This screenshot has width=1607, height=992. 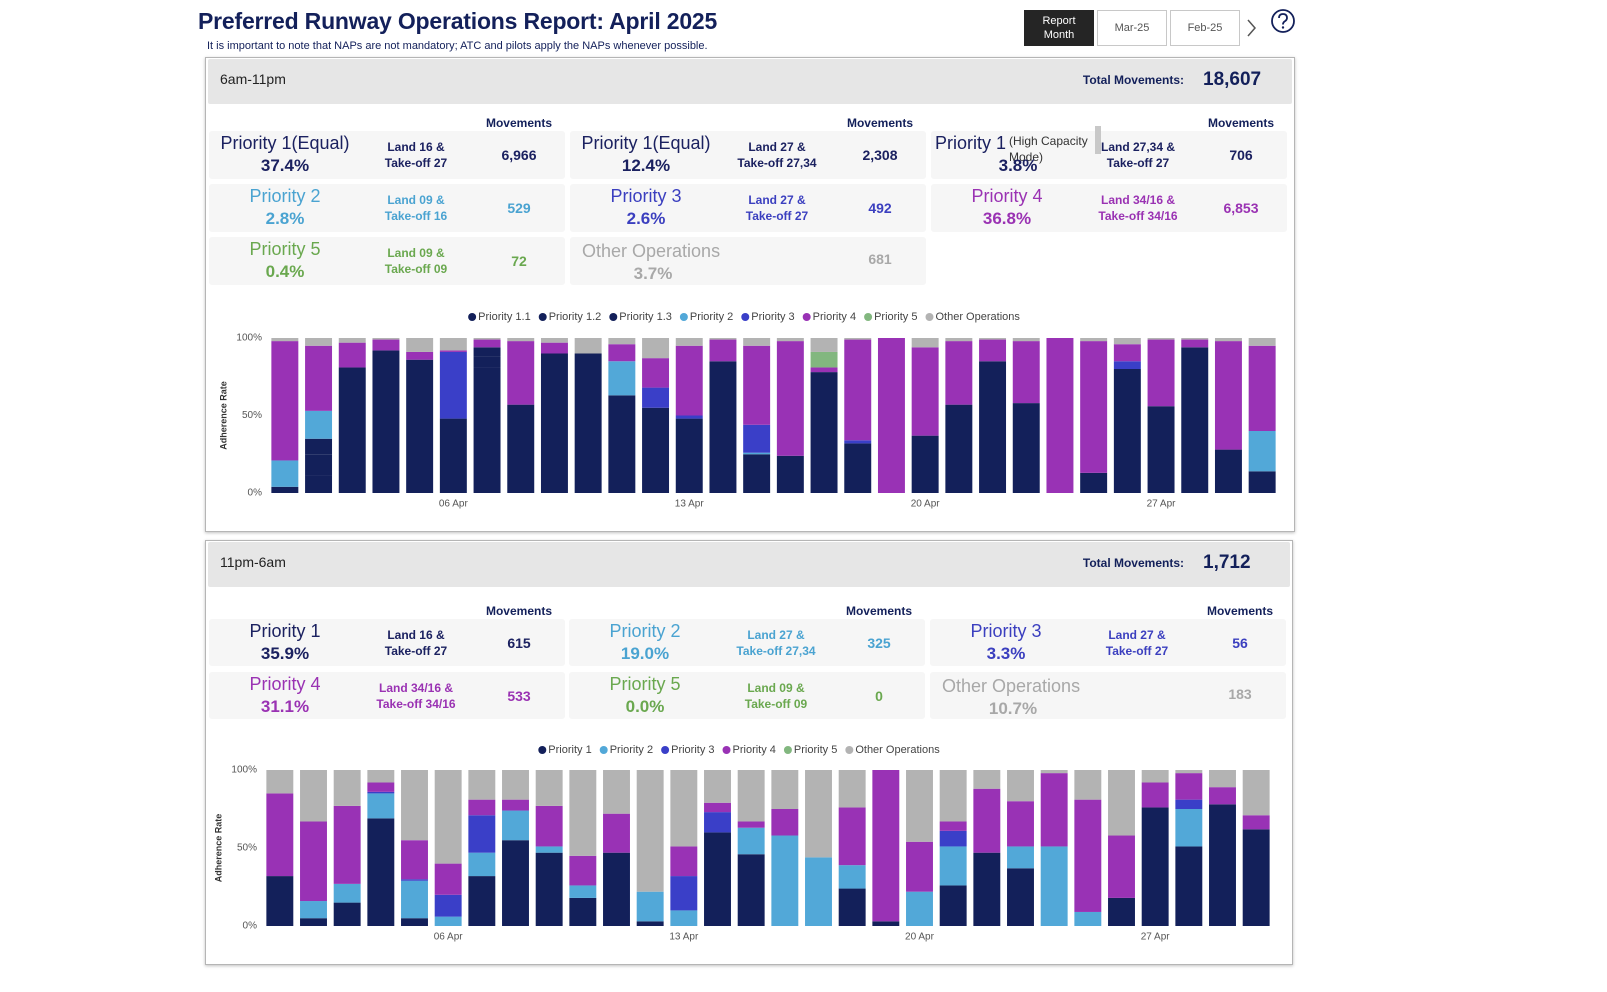 I want to click on runway-line: Take-off 16, so click(x=416, y=216).